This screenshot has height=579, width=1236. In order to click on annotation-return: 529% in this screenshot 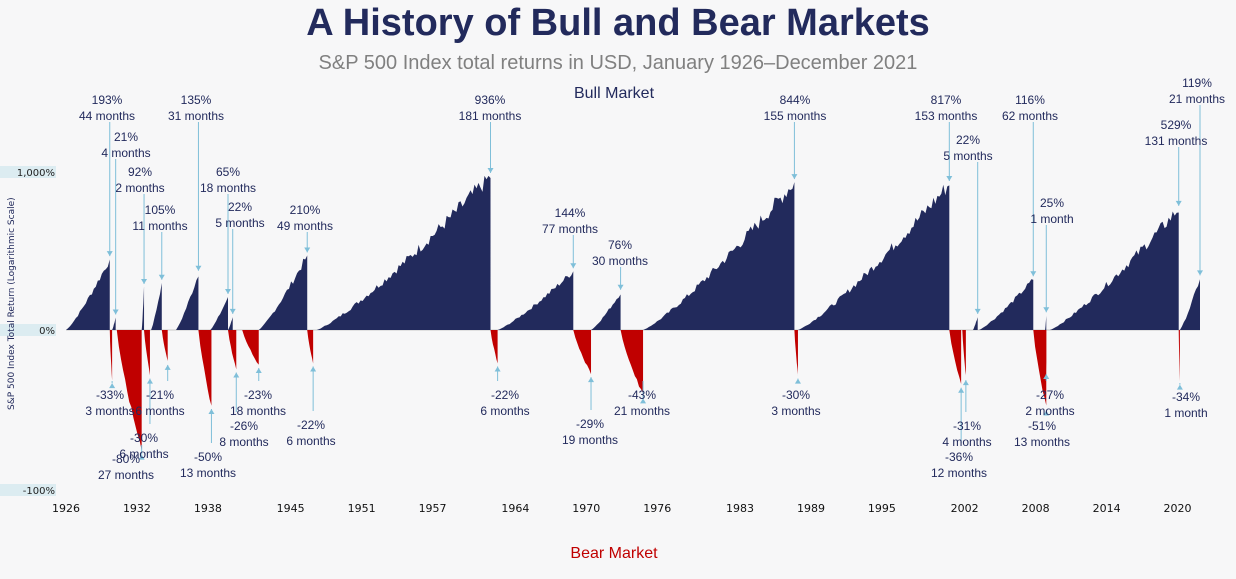, I will do `click(1176, 125)`.